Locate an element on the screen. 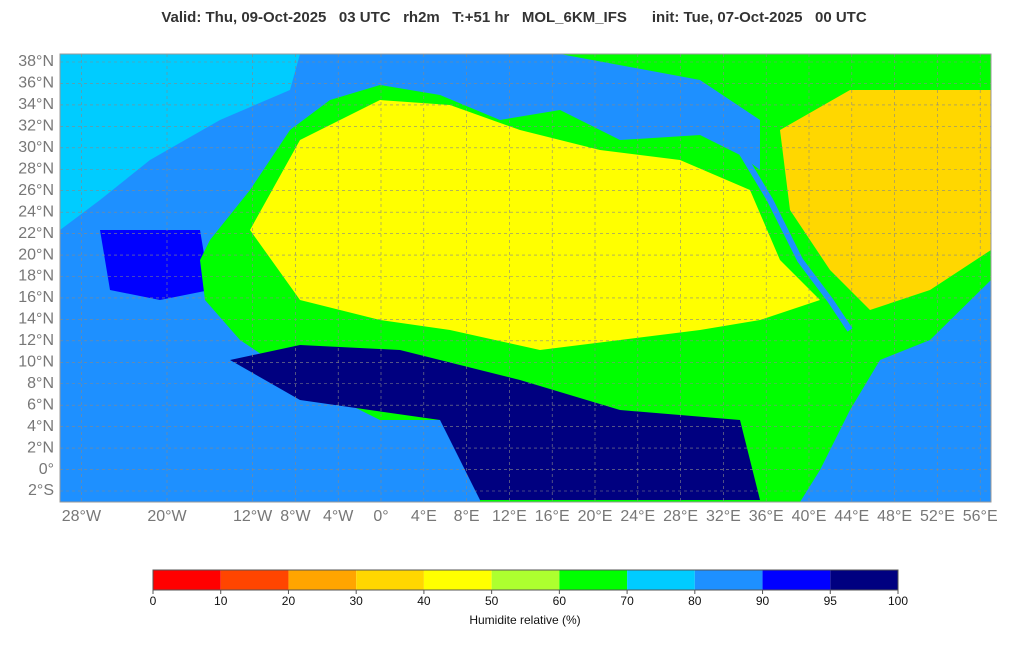  colorbar-tick-label: 80 is located at coordinates (695, 601).